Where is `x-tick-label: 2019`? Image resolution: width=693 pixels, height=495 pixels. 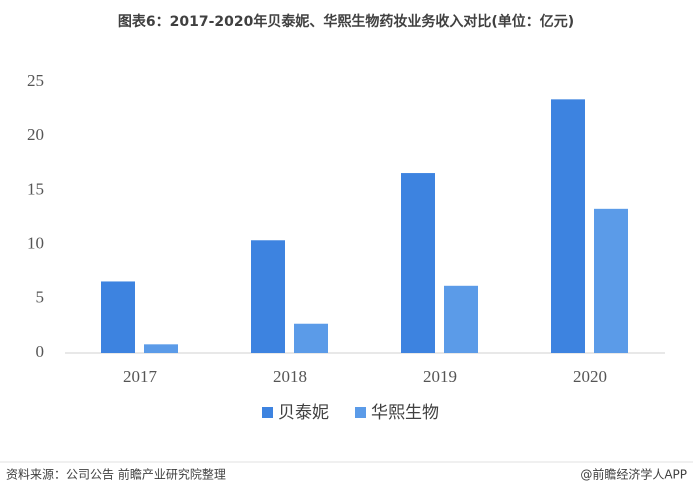
x-tick-label: 2019 is located at coordinates (440, 376).